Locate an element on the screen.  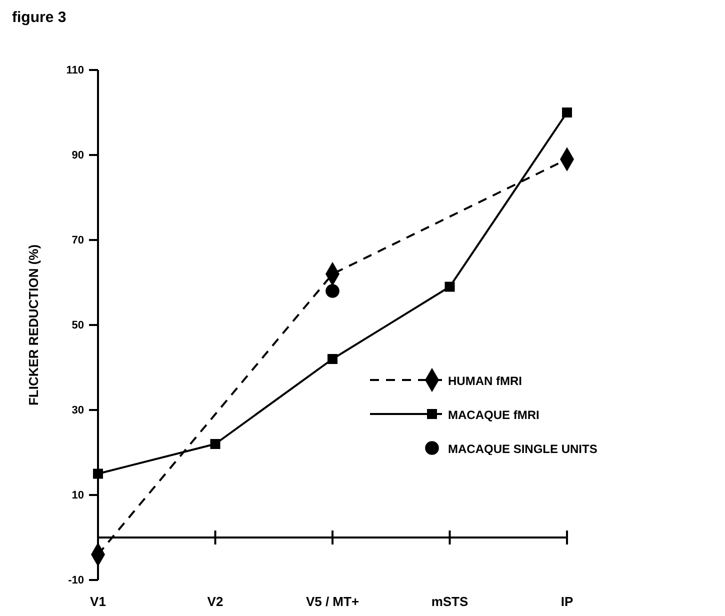
legend-label: HUMAN fMRI is located at coordinates (485, 381).